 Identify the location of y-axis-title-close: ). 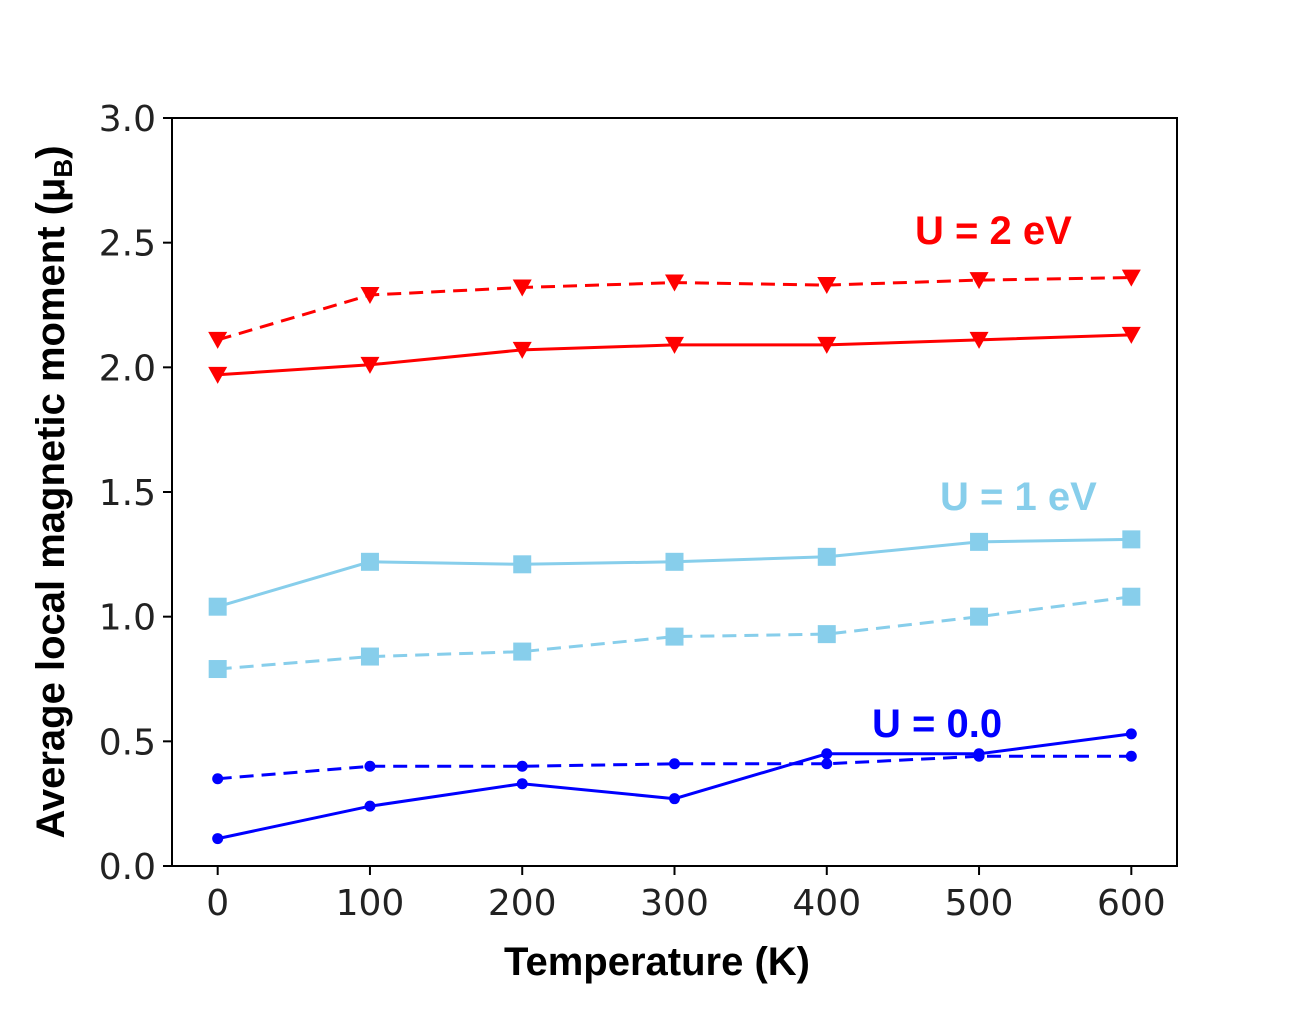
(51, 151).